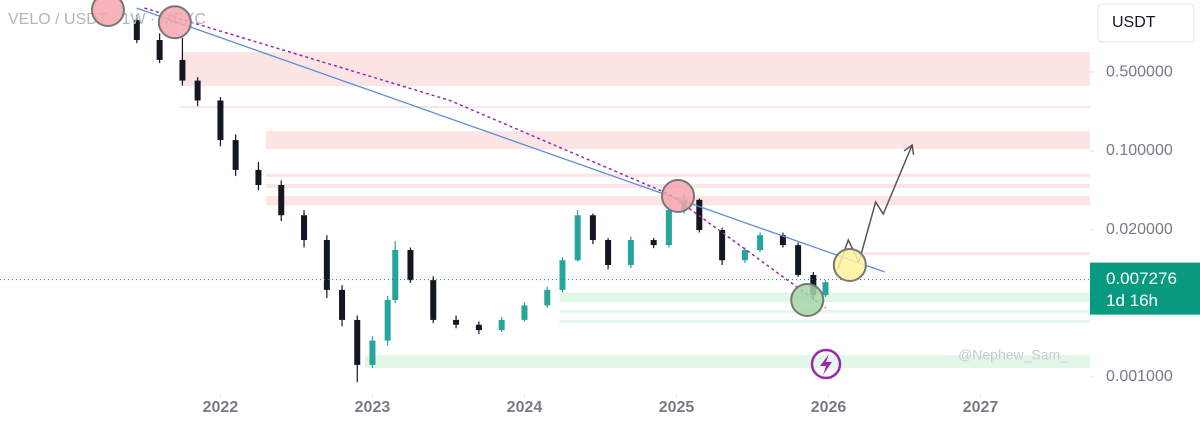  I want to click on x-tick-label: 2022, so click(221, 407).